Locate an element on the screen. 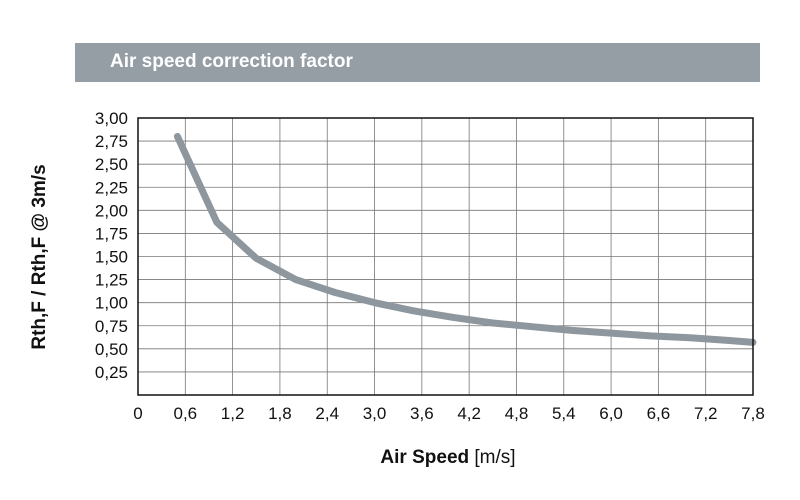 Image resolution: width=800 pixels, height=500 pixels. x-tick-label: 1,2 is located at coordinates (233, 413).